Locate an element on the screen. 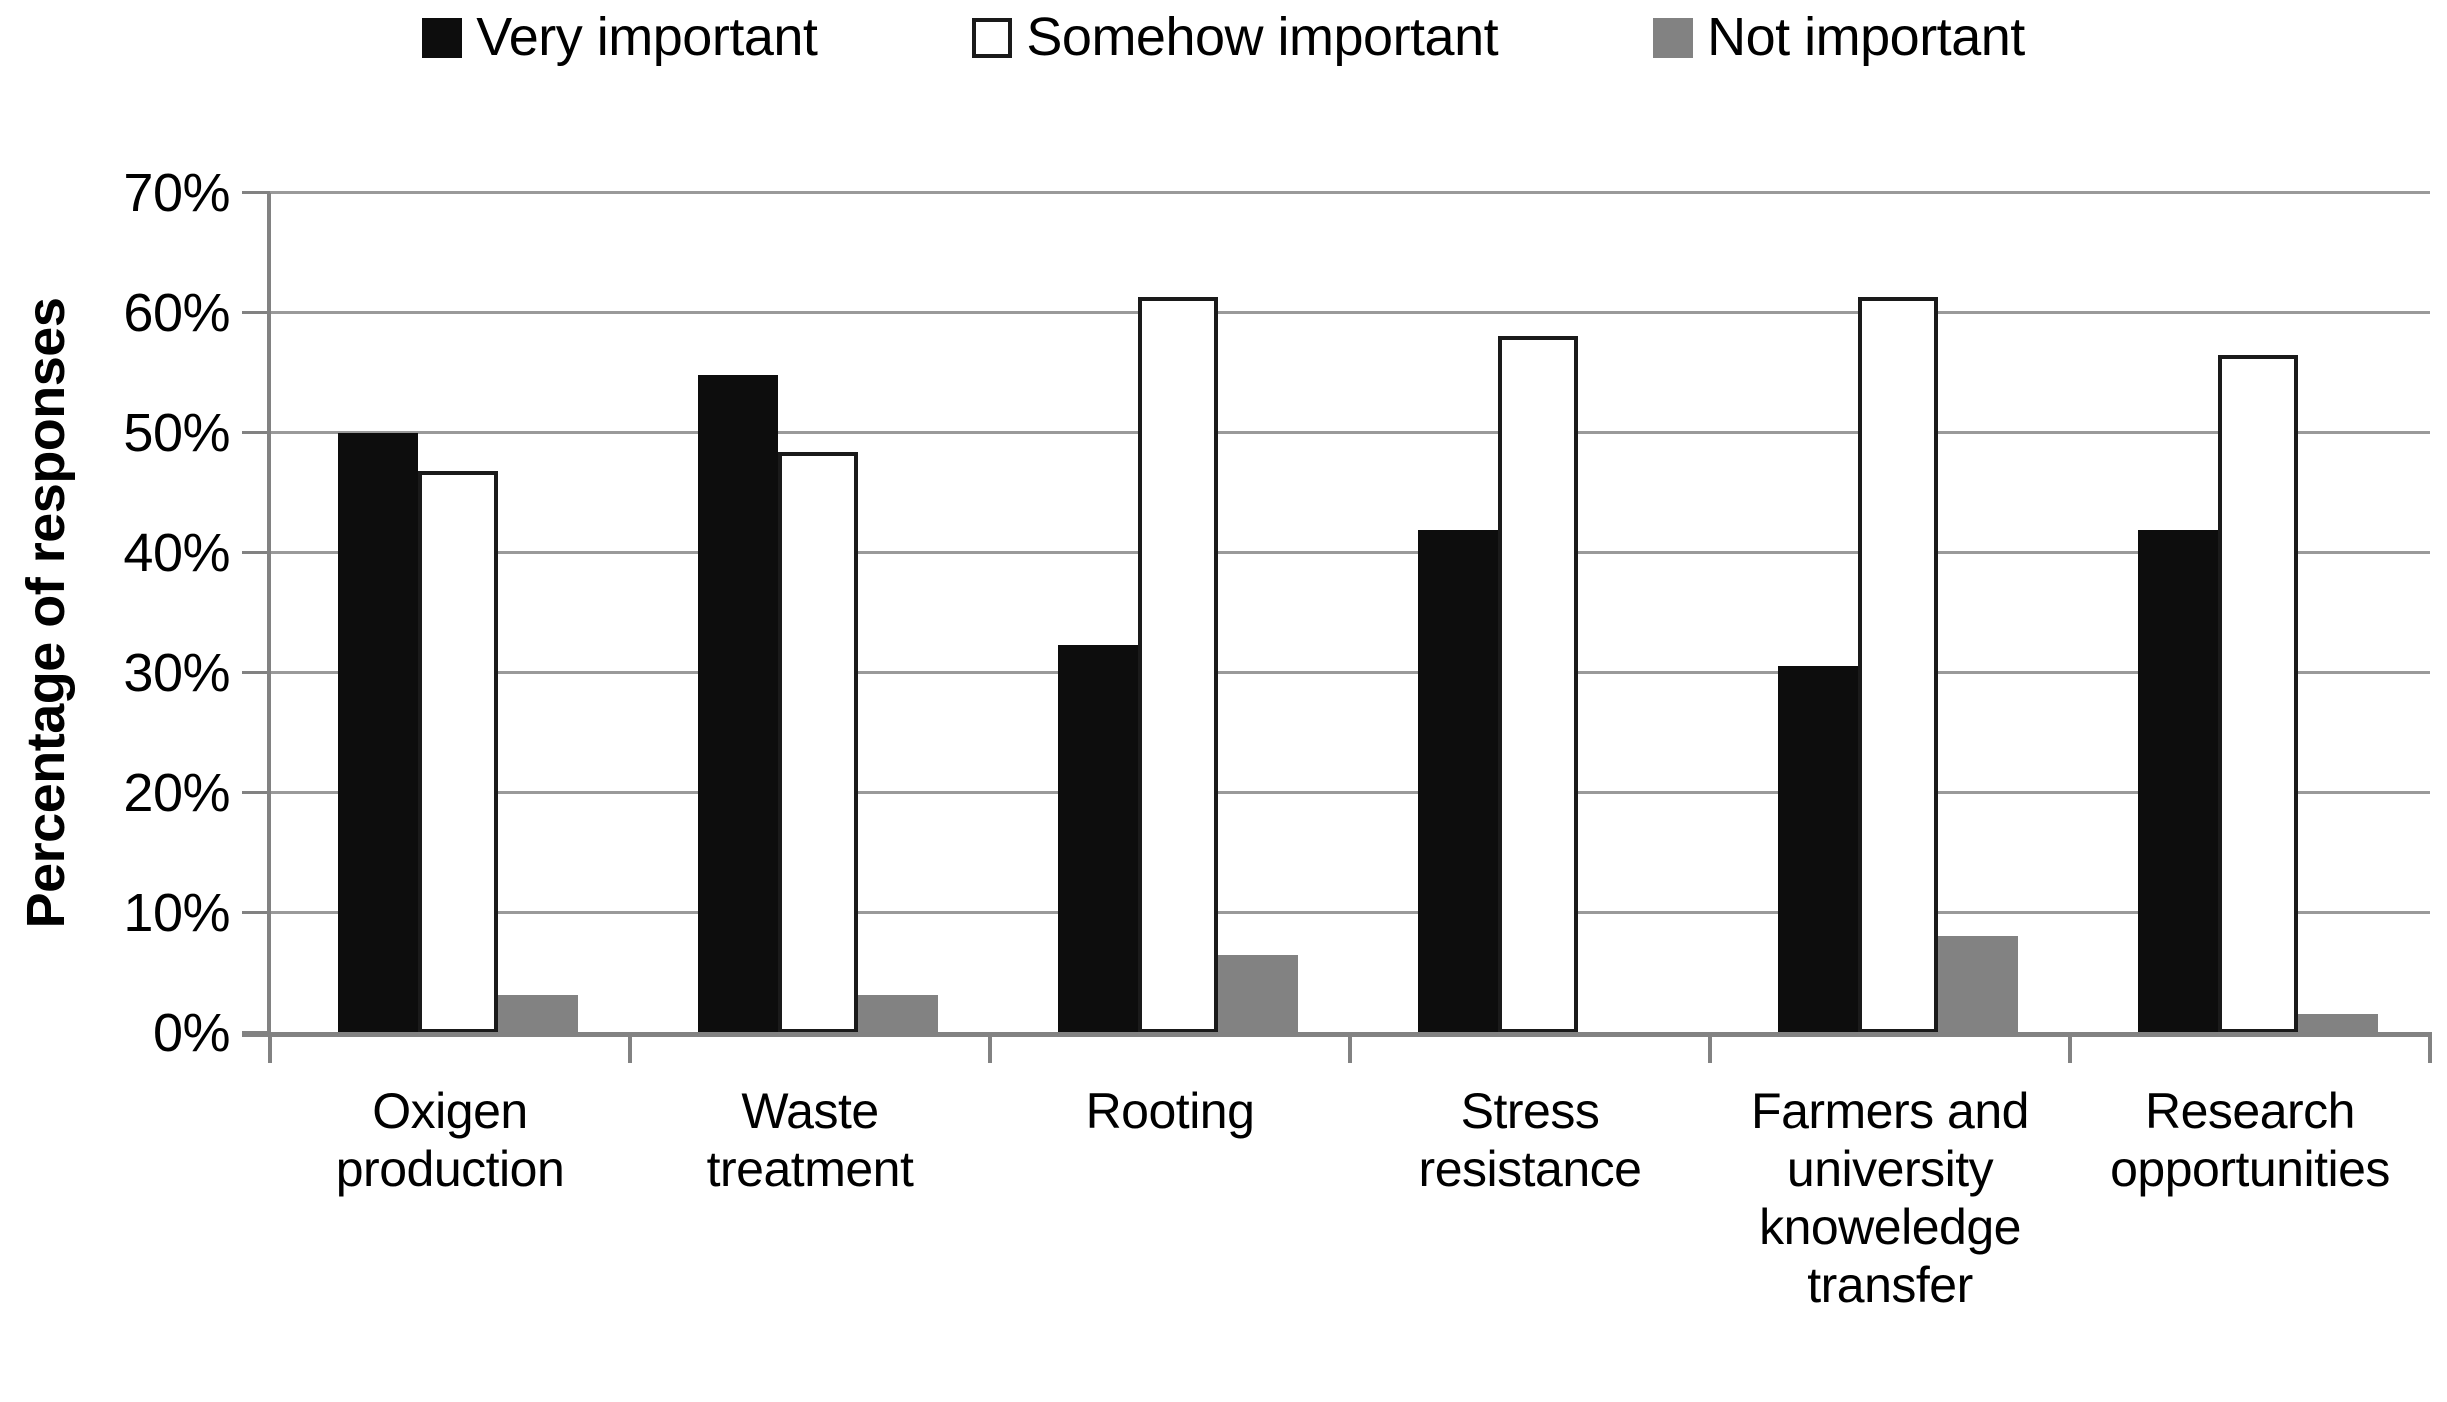  x-axis-line is located at coordinates (1337, 1034).